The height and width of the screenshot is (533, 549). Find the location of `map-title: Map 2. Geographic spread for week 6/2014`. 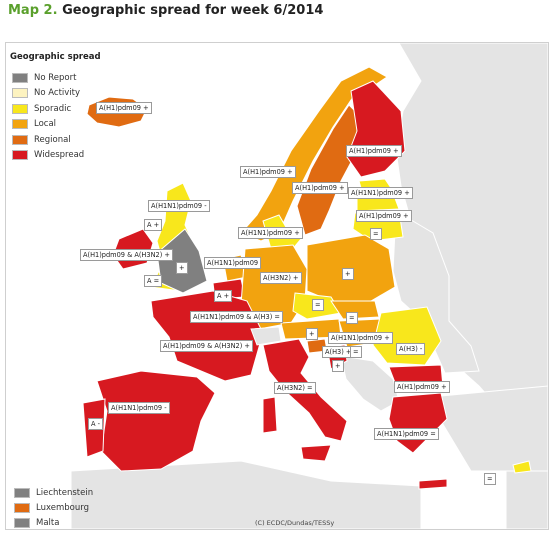

map-title: Map 2. Geographic spread for week 6/2014 is located at coordinates (165, 10).